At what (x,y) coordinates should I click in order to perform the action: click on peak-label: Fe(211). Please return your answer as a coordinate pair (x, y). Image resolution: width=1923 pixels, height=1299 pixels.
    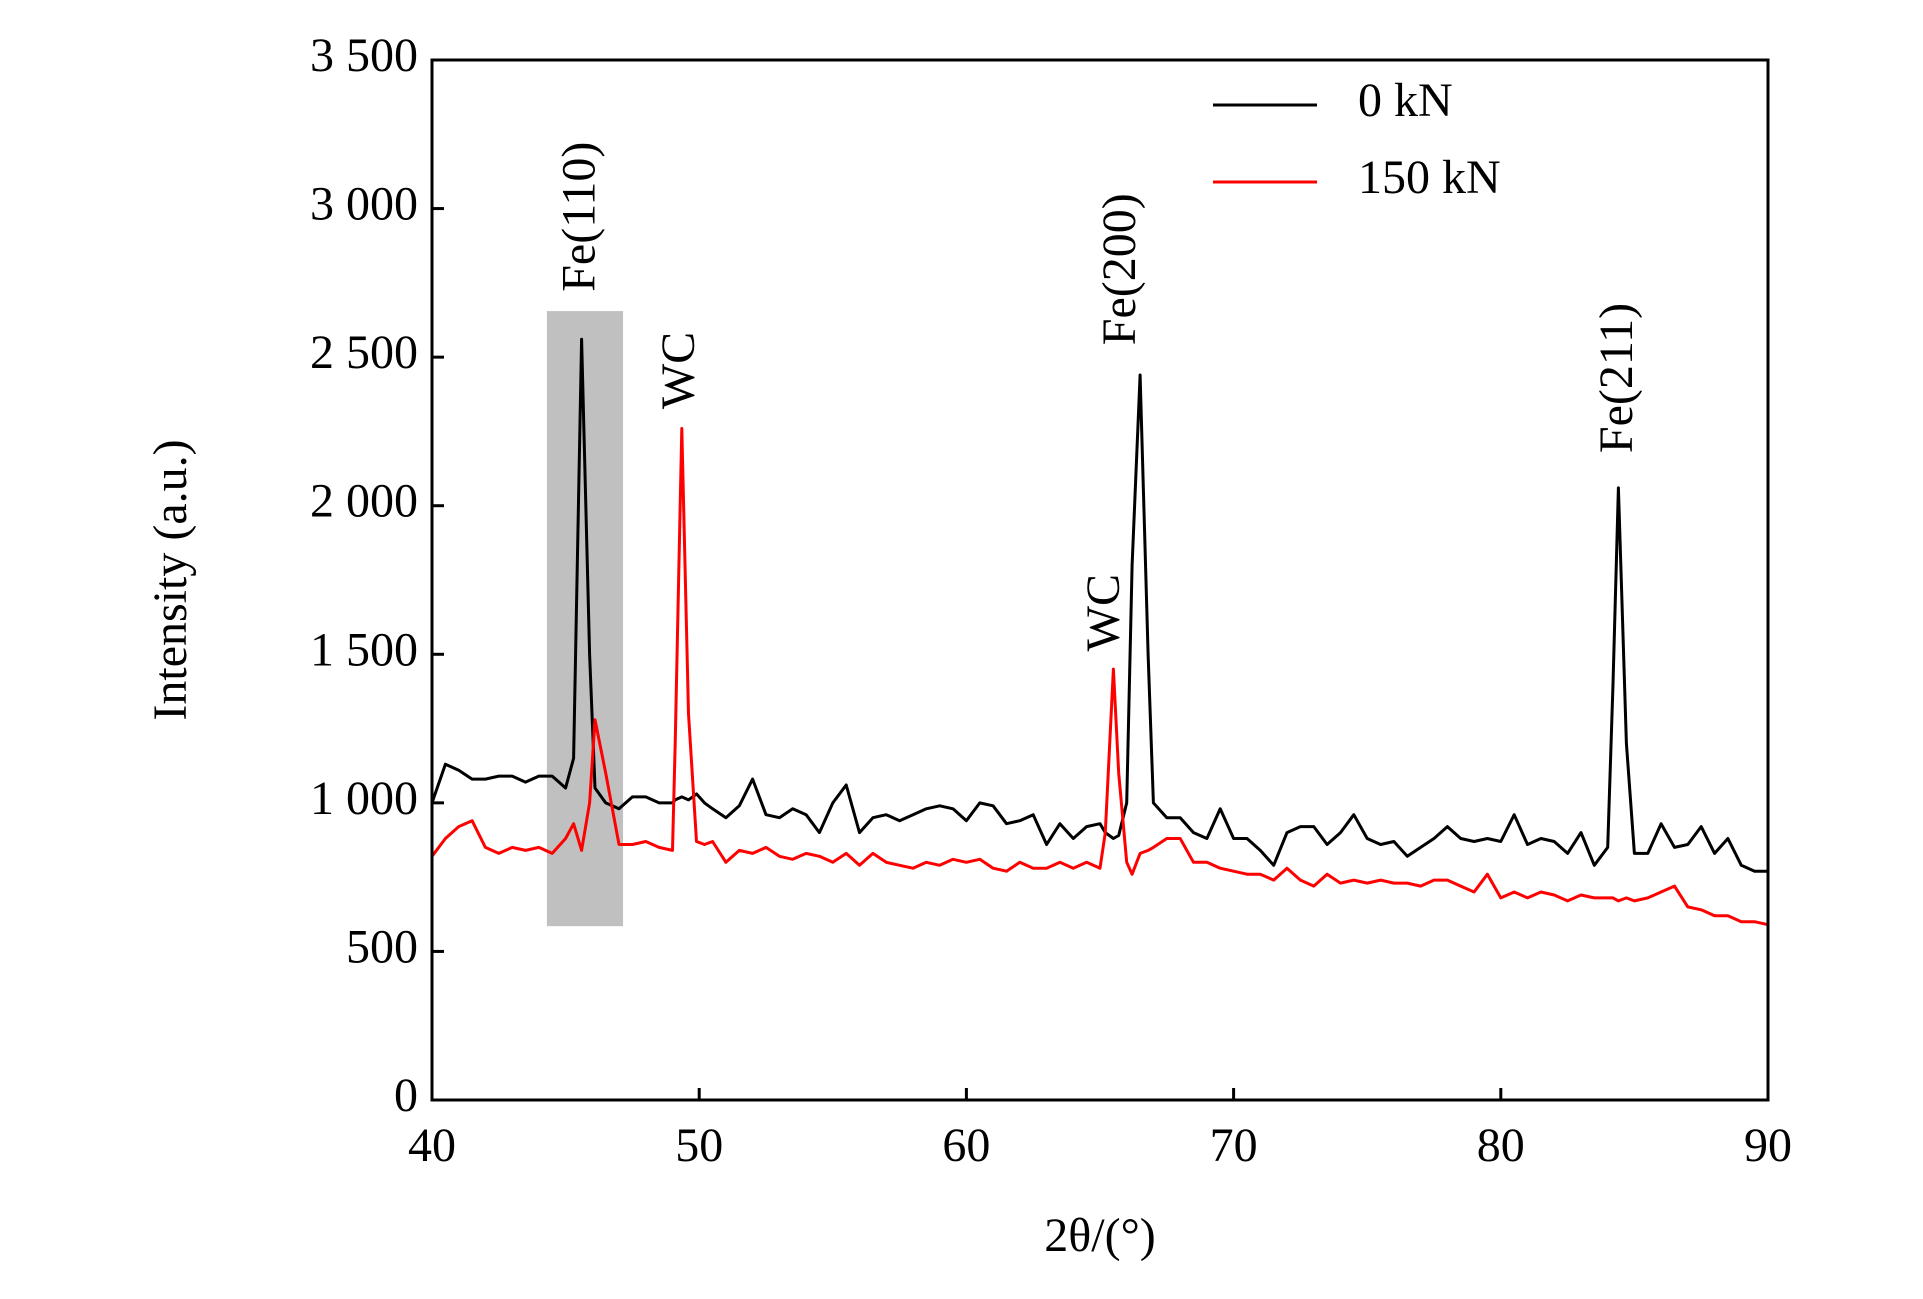
    Looking at the image, I should click on (1616, 378).